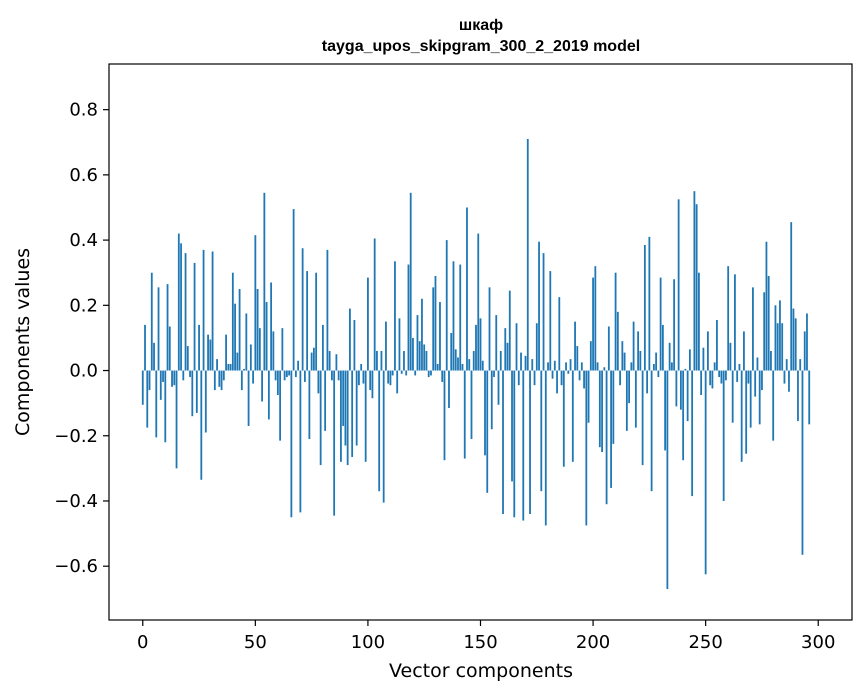 Image resolution: width=867 pixels, height=696 pixels. What do you see at coordinates (481, 25) in the screenshot?
I see `chart-title: шкаф` at bounding box center [481, 25].